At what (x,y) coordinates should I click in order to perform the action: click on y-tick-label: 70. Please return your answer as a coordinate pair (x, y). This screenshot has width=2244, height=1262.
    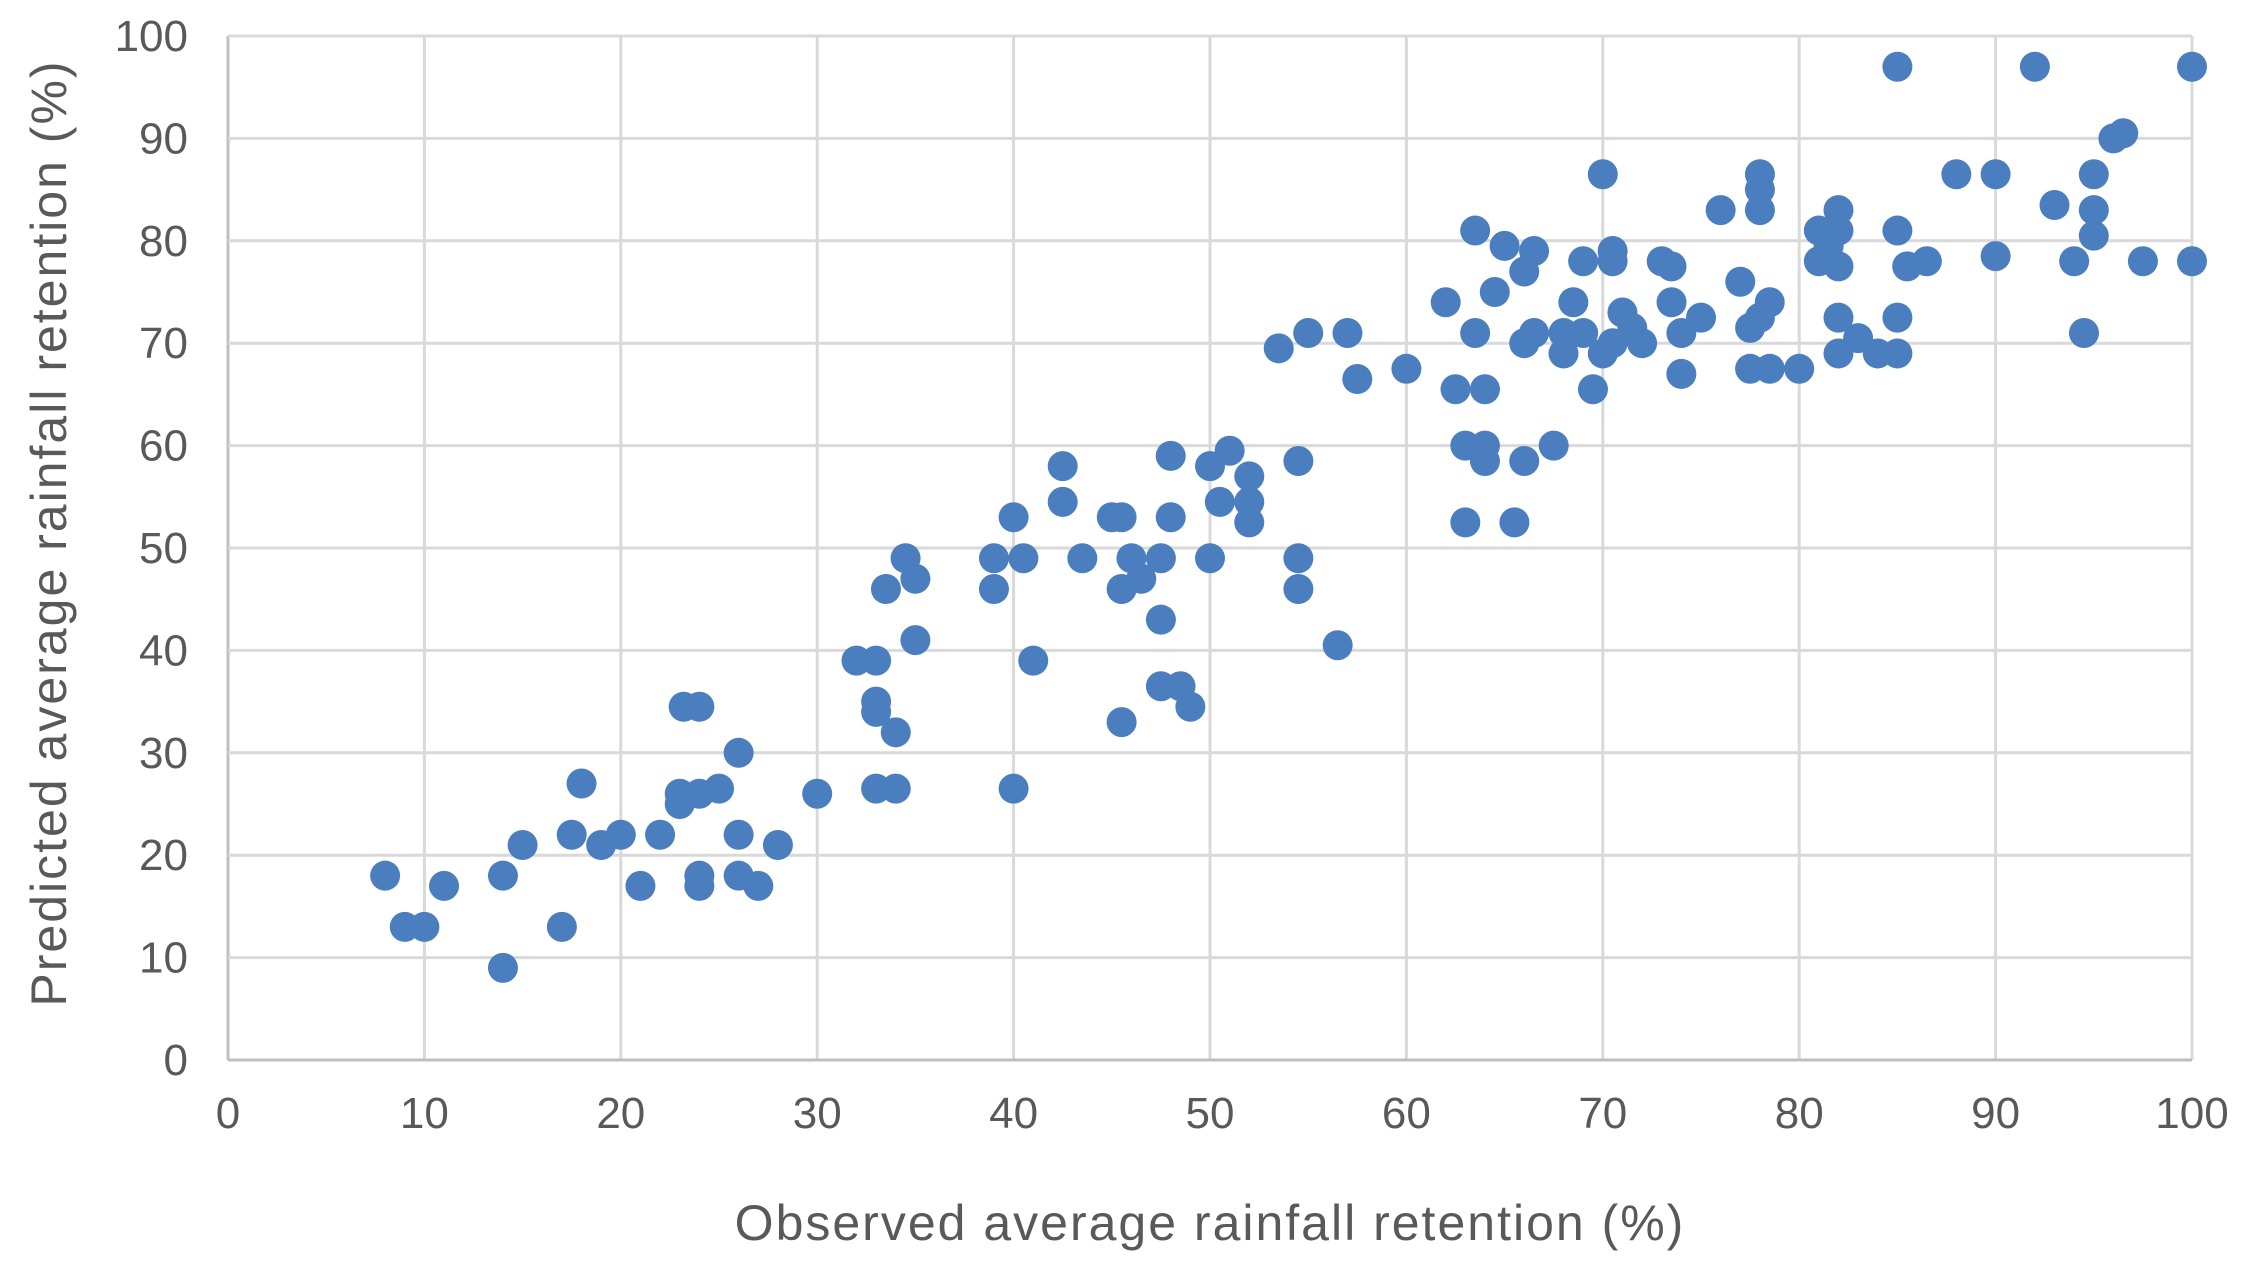
    Looking at the image, I should click on (163, 343).